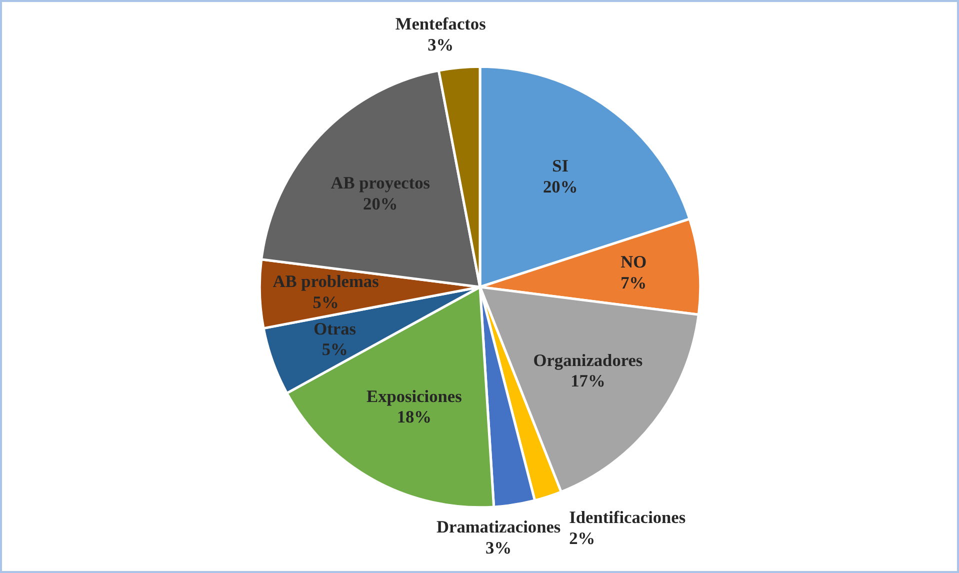 This screenshot has height=573, width=959. I want to click on data-label: 18%, so click(414, 417).